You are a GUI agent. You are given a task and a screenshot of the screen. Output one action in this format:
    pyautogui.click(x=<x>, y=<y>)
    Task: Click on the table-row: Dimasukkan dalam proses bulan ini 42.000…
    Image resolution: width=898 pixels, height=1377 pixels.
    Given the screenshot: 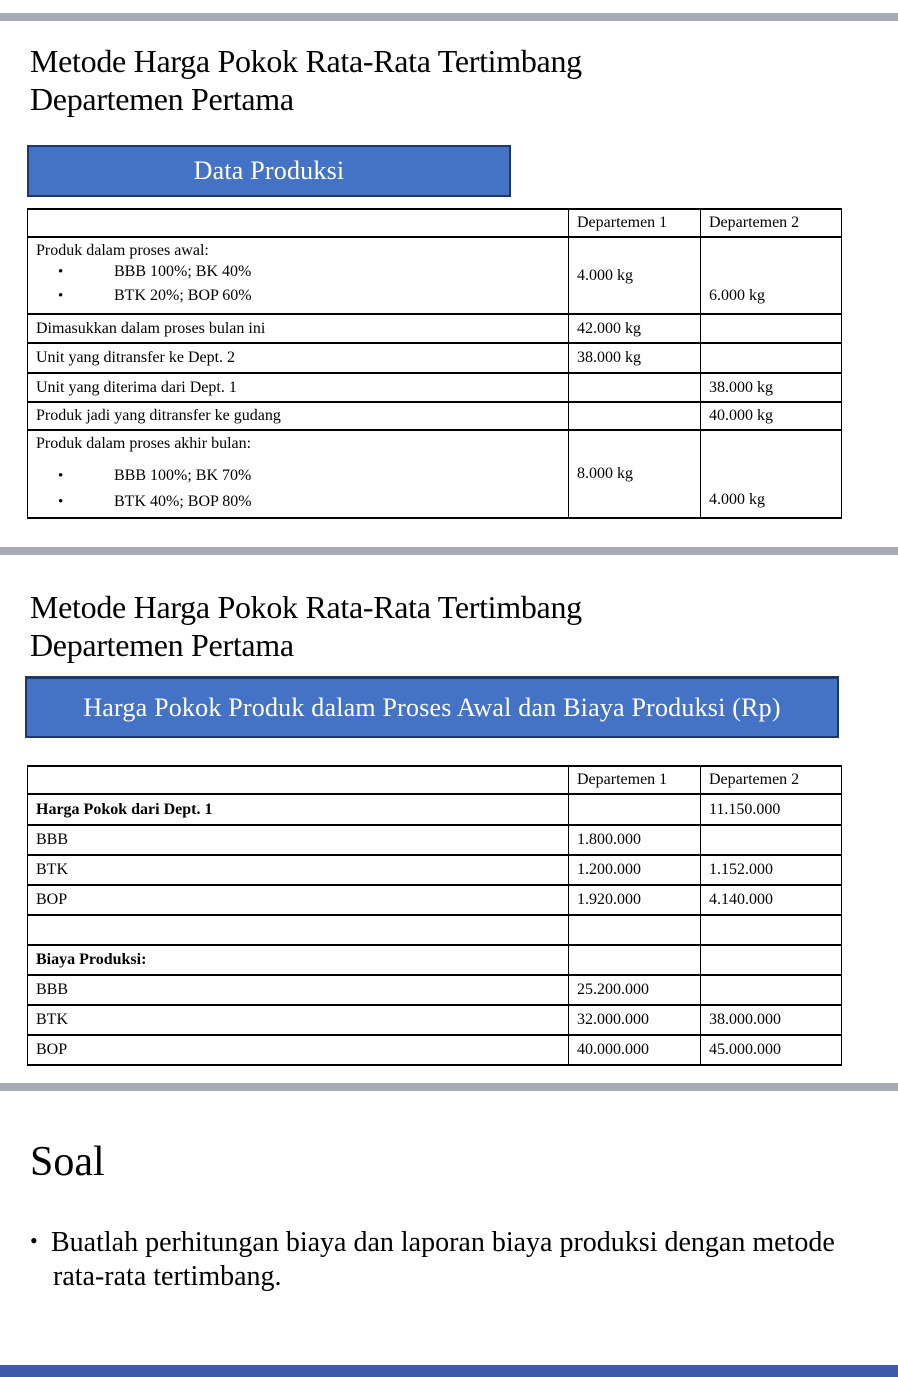 What is the action you would take?
    pyautogui.click(x=434, y=328)
    